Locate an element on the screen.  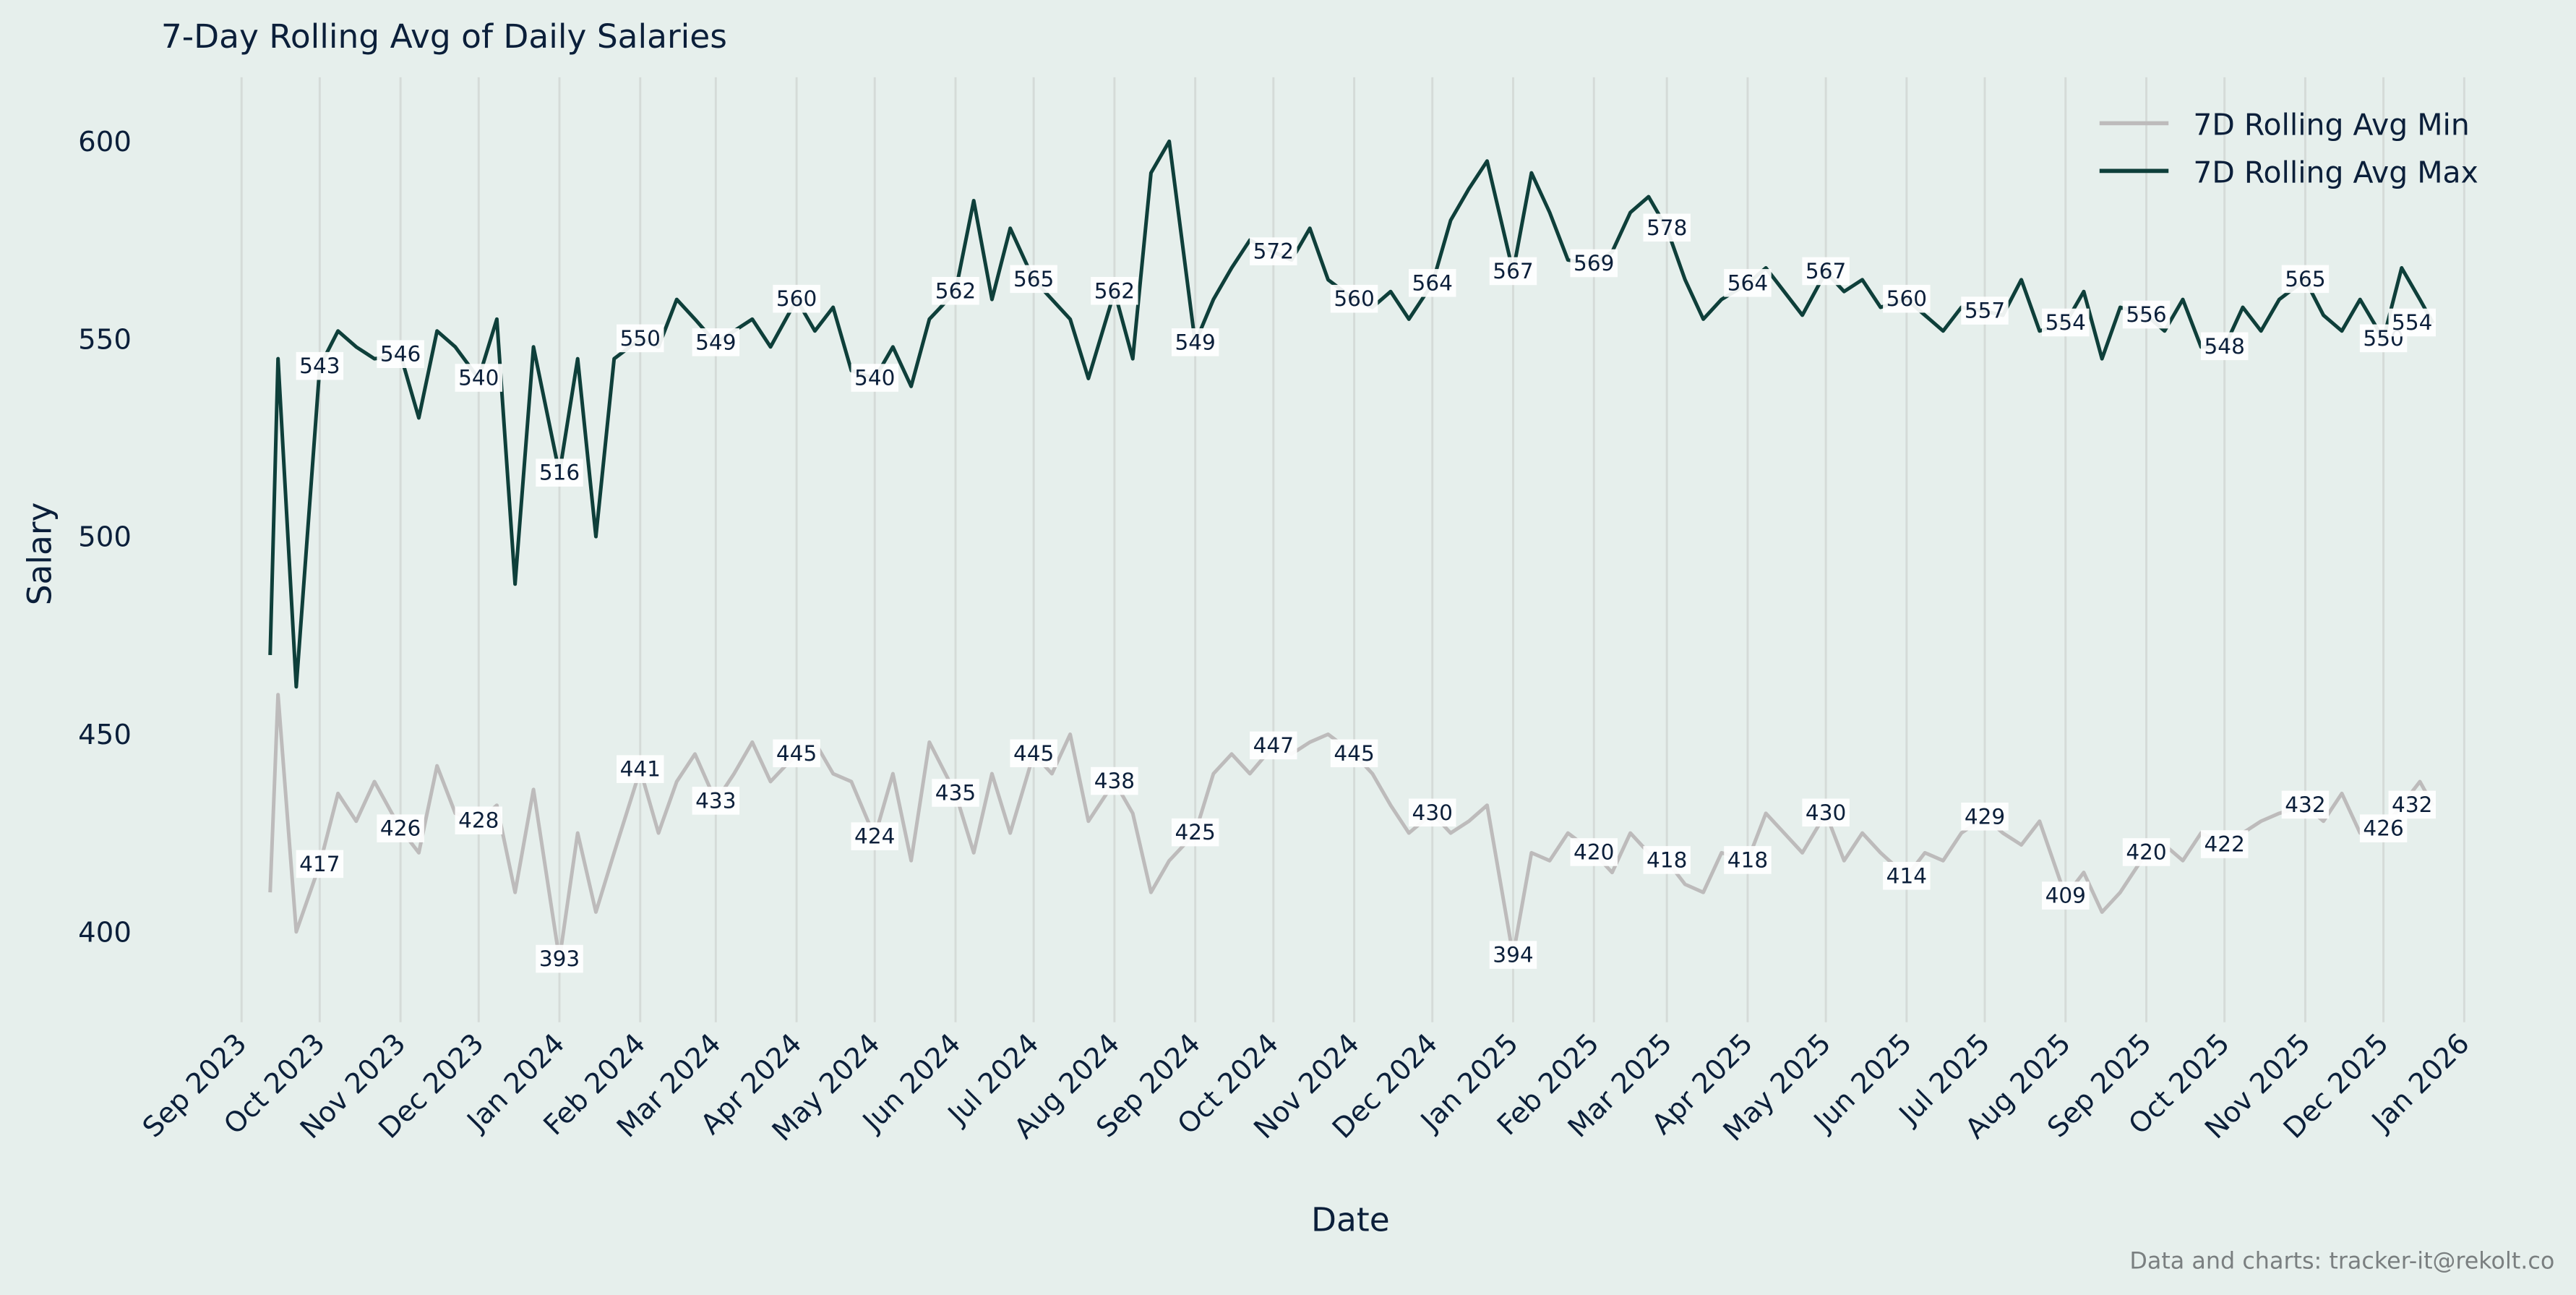
data-label-text: 432 is located at coordinates (2305, 804).